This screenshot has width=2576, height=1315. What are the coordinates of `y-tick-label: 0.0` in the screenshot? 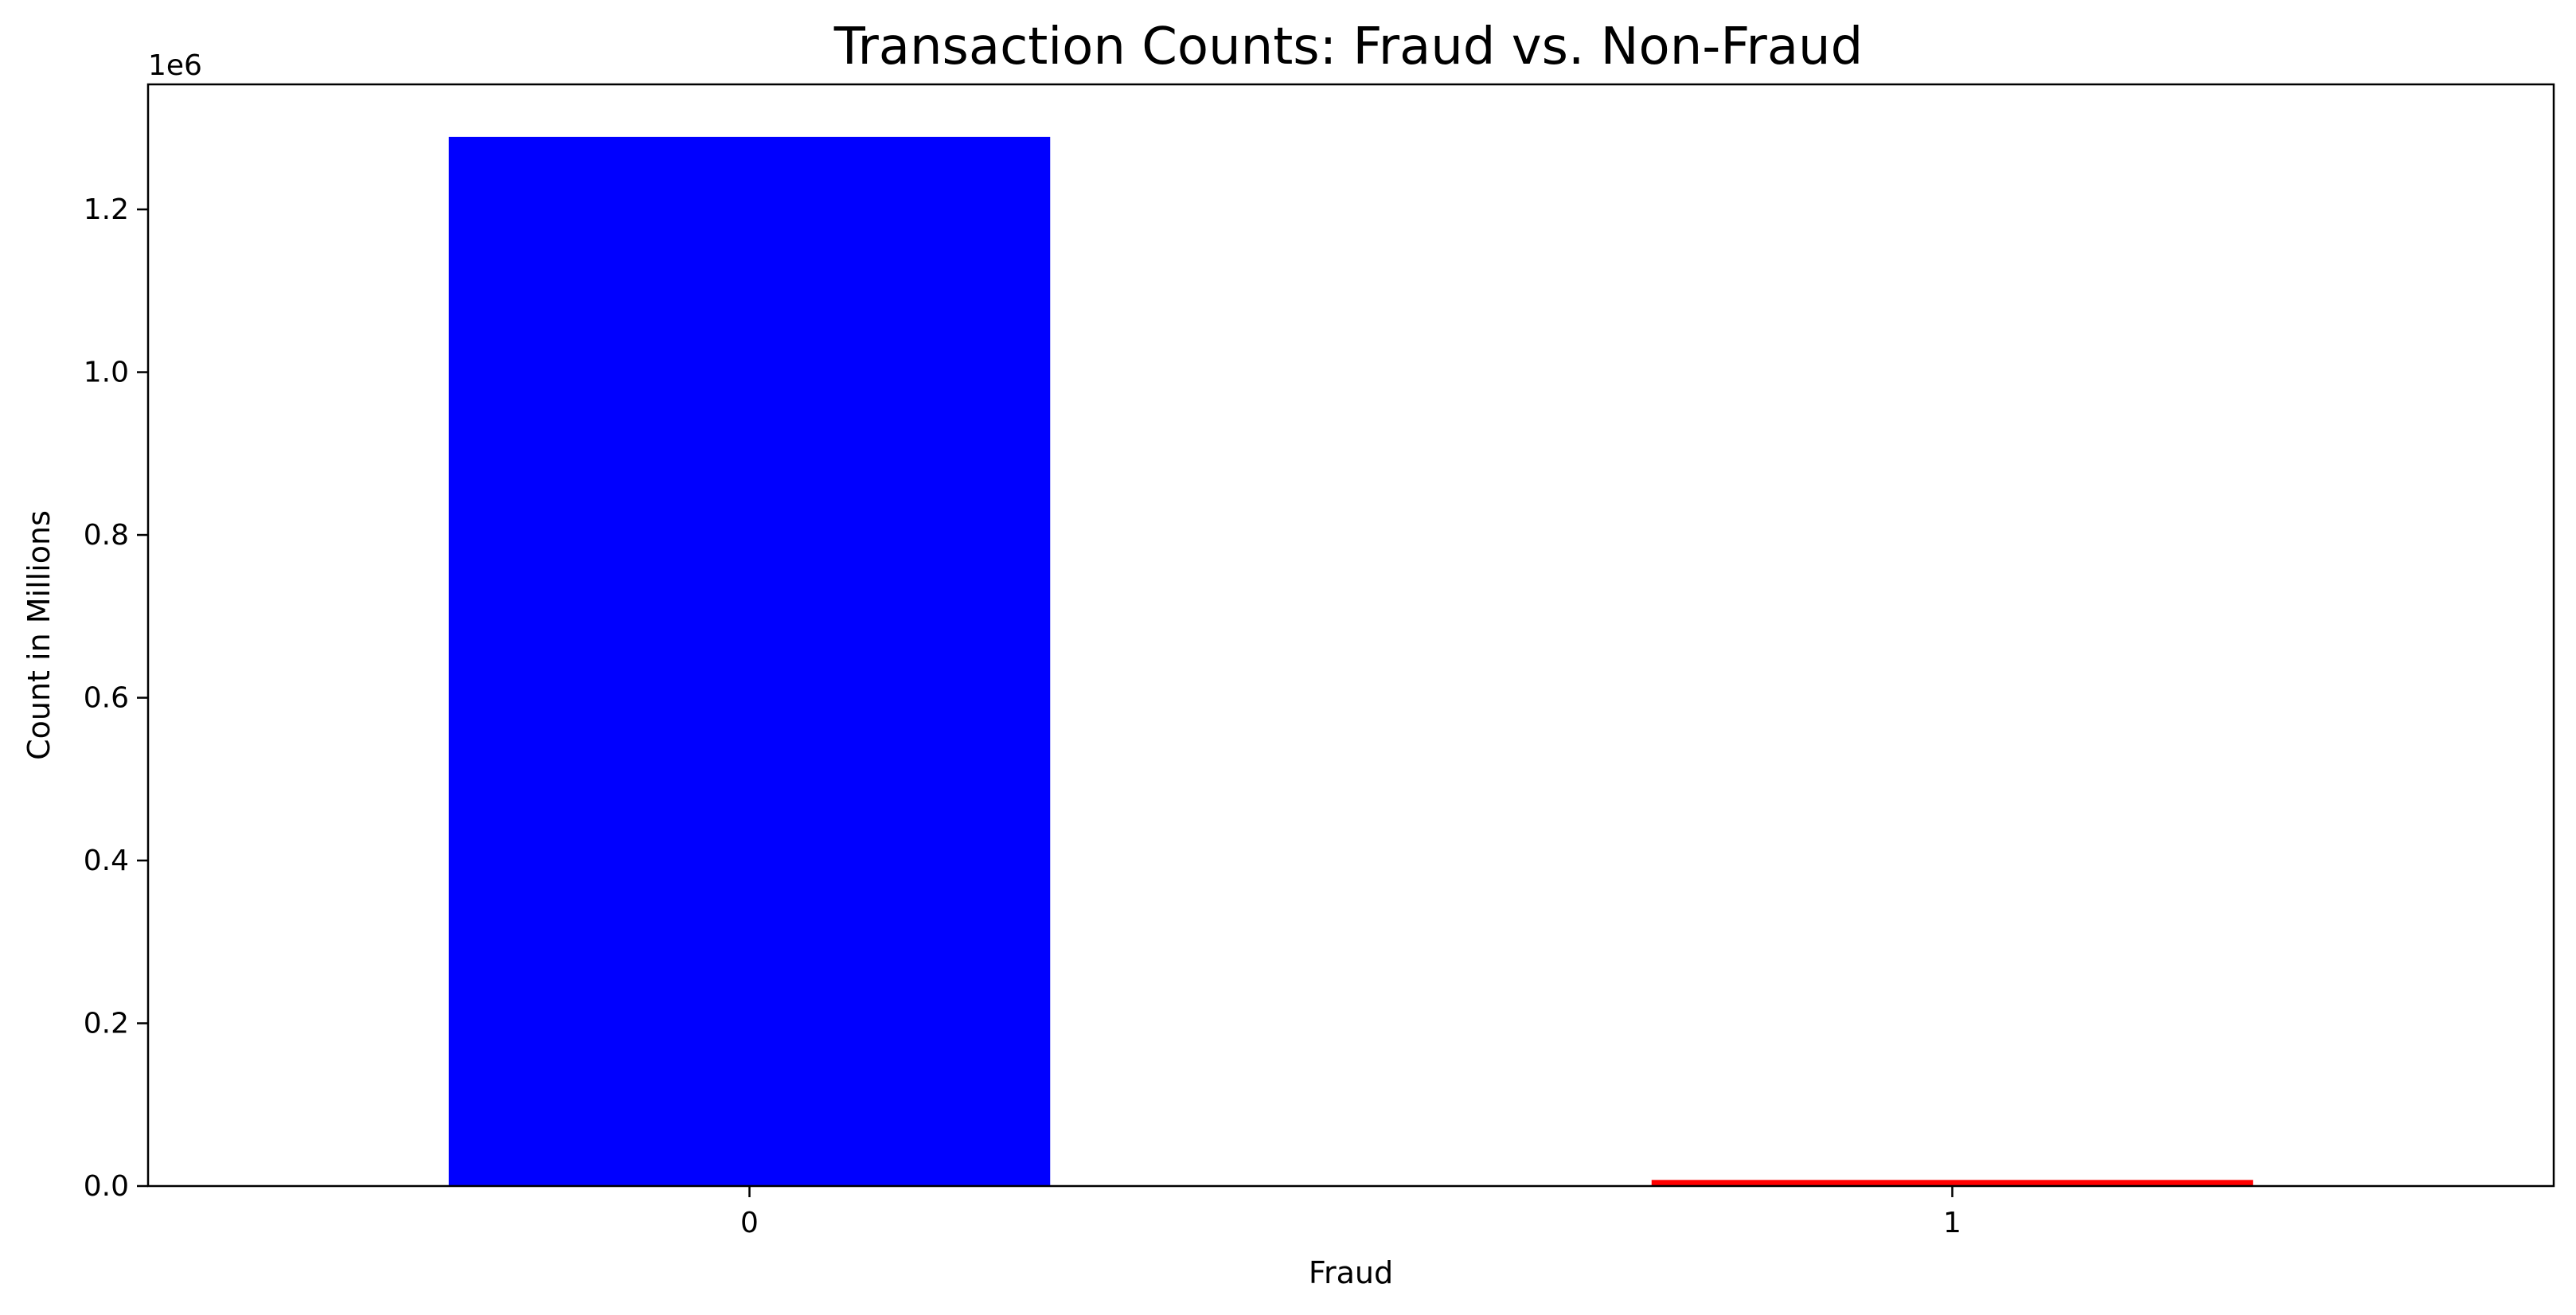 It's located at (106, 1186).